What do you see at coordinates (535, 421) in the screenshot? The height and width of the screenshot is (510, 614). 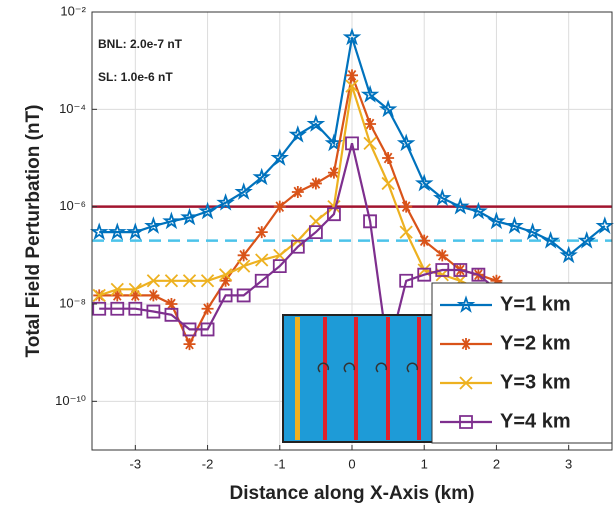 I see `legend-label: Y=4 km` at bounding box center [535, 421].